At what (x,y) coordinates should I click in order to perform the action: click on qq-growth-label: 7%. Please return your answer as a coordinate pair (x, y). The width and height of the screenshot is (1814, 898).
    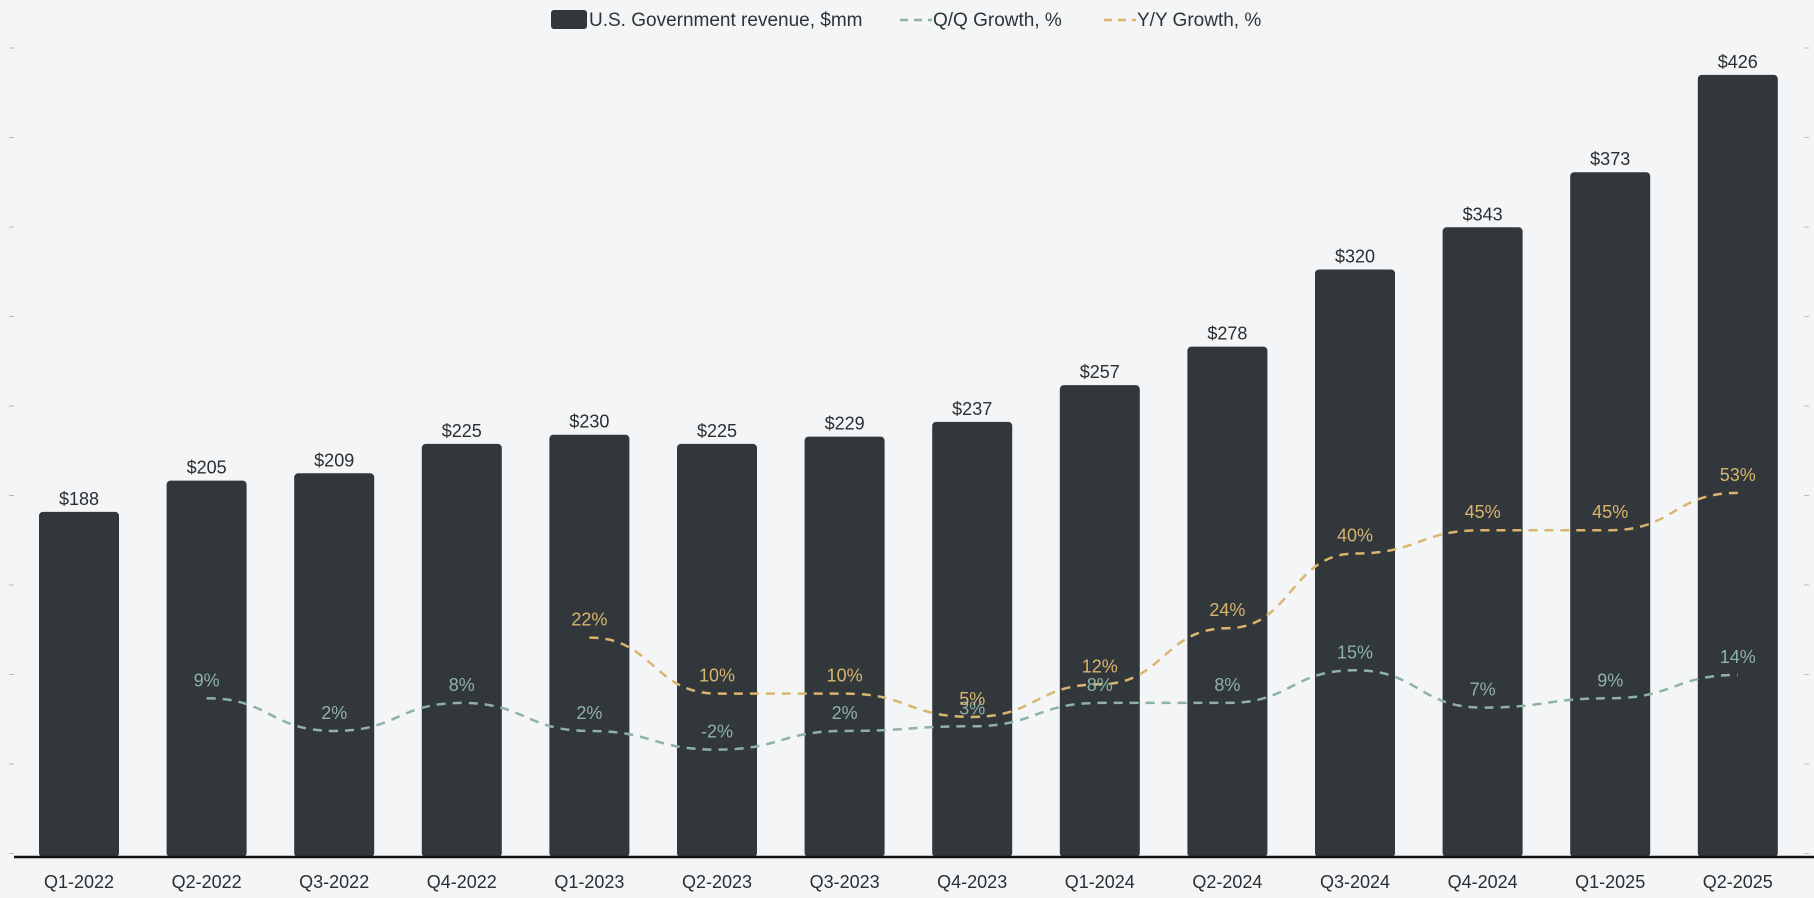
    Looking at the image, I should click on (1483, 690).